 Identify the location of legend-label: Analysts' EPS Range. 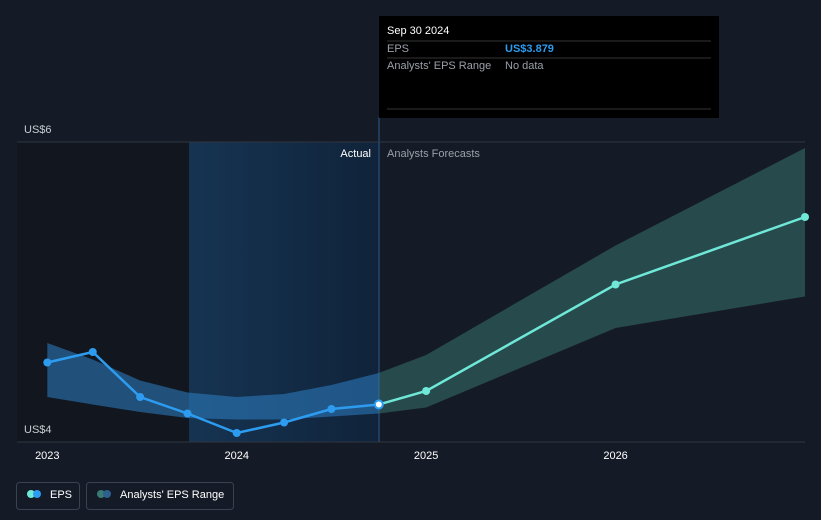
(172, 495).